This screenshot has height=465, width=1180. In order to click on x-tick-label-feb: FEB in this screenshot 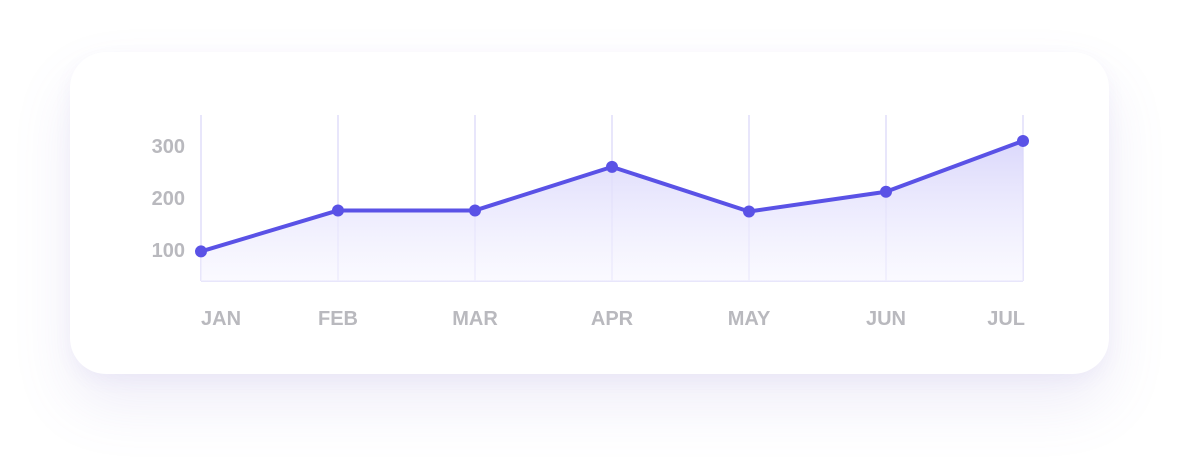, I will do `click(338, 319)`.